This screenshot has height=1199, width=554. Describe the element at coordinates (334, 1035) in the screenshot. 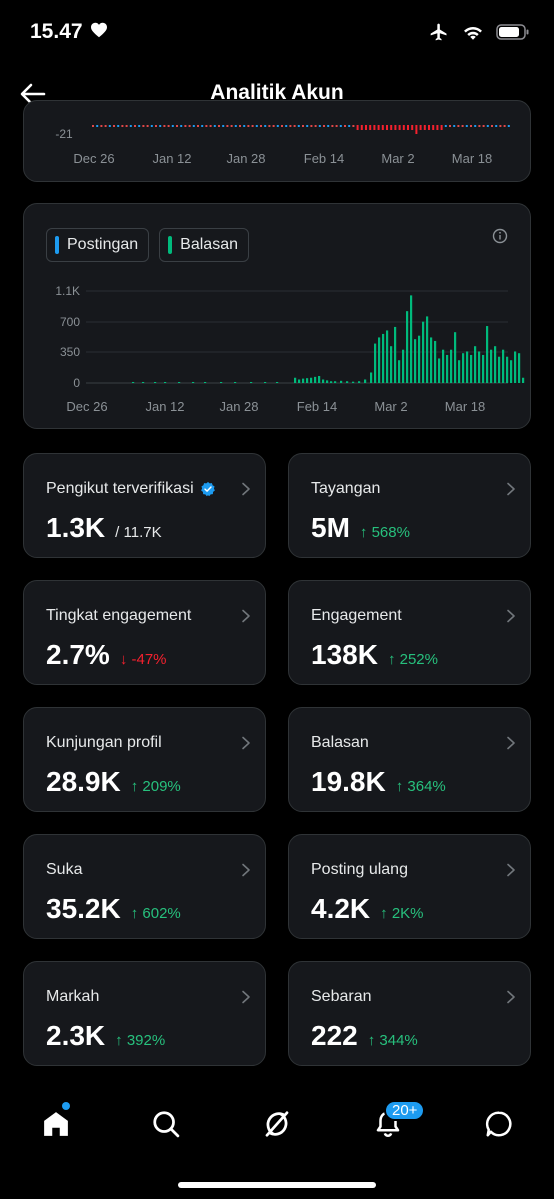

I see `stat-value: 222` at that location.